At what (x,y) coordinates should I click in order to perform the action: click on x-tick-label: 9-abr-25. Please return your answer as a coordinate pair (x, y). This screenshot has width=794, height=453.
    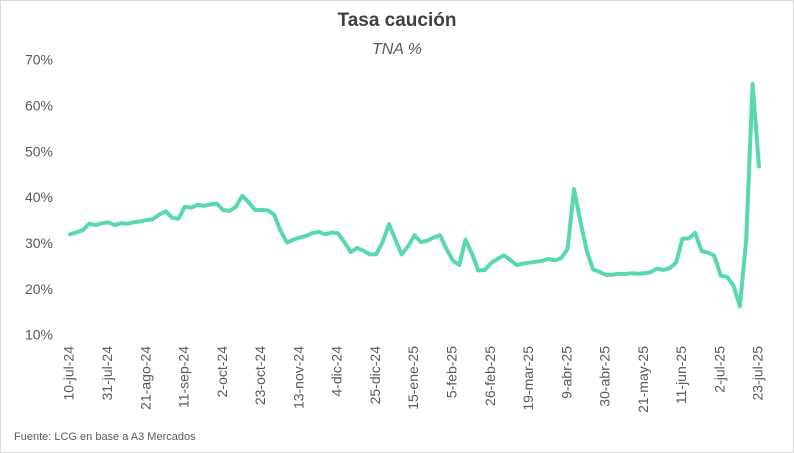
    Looking at the image, I should click on (566, 372).